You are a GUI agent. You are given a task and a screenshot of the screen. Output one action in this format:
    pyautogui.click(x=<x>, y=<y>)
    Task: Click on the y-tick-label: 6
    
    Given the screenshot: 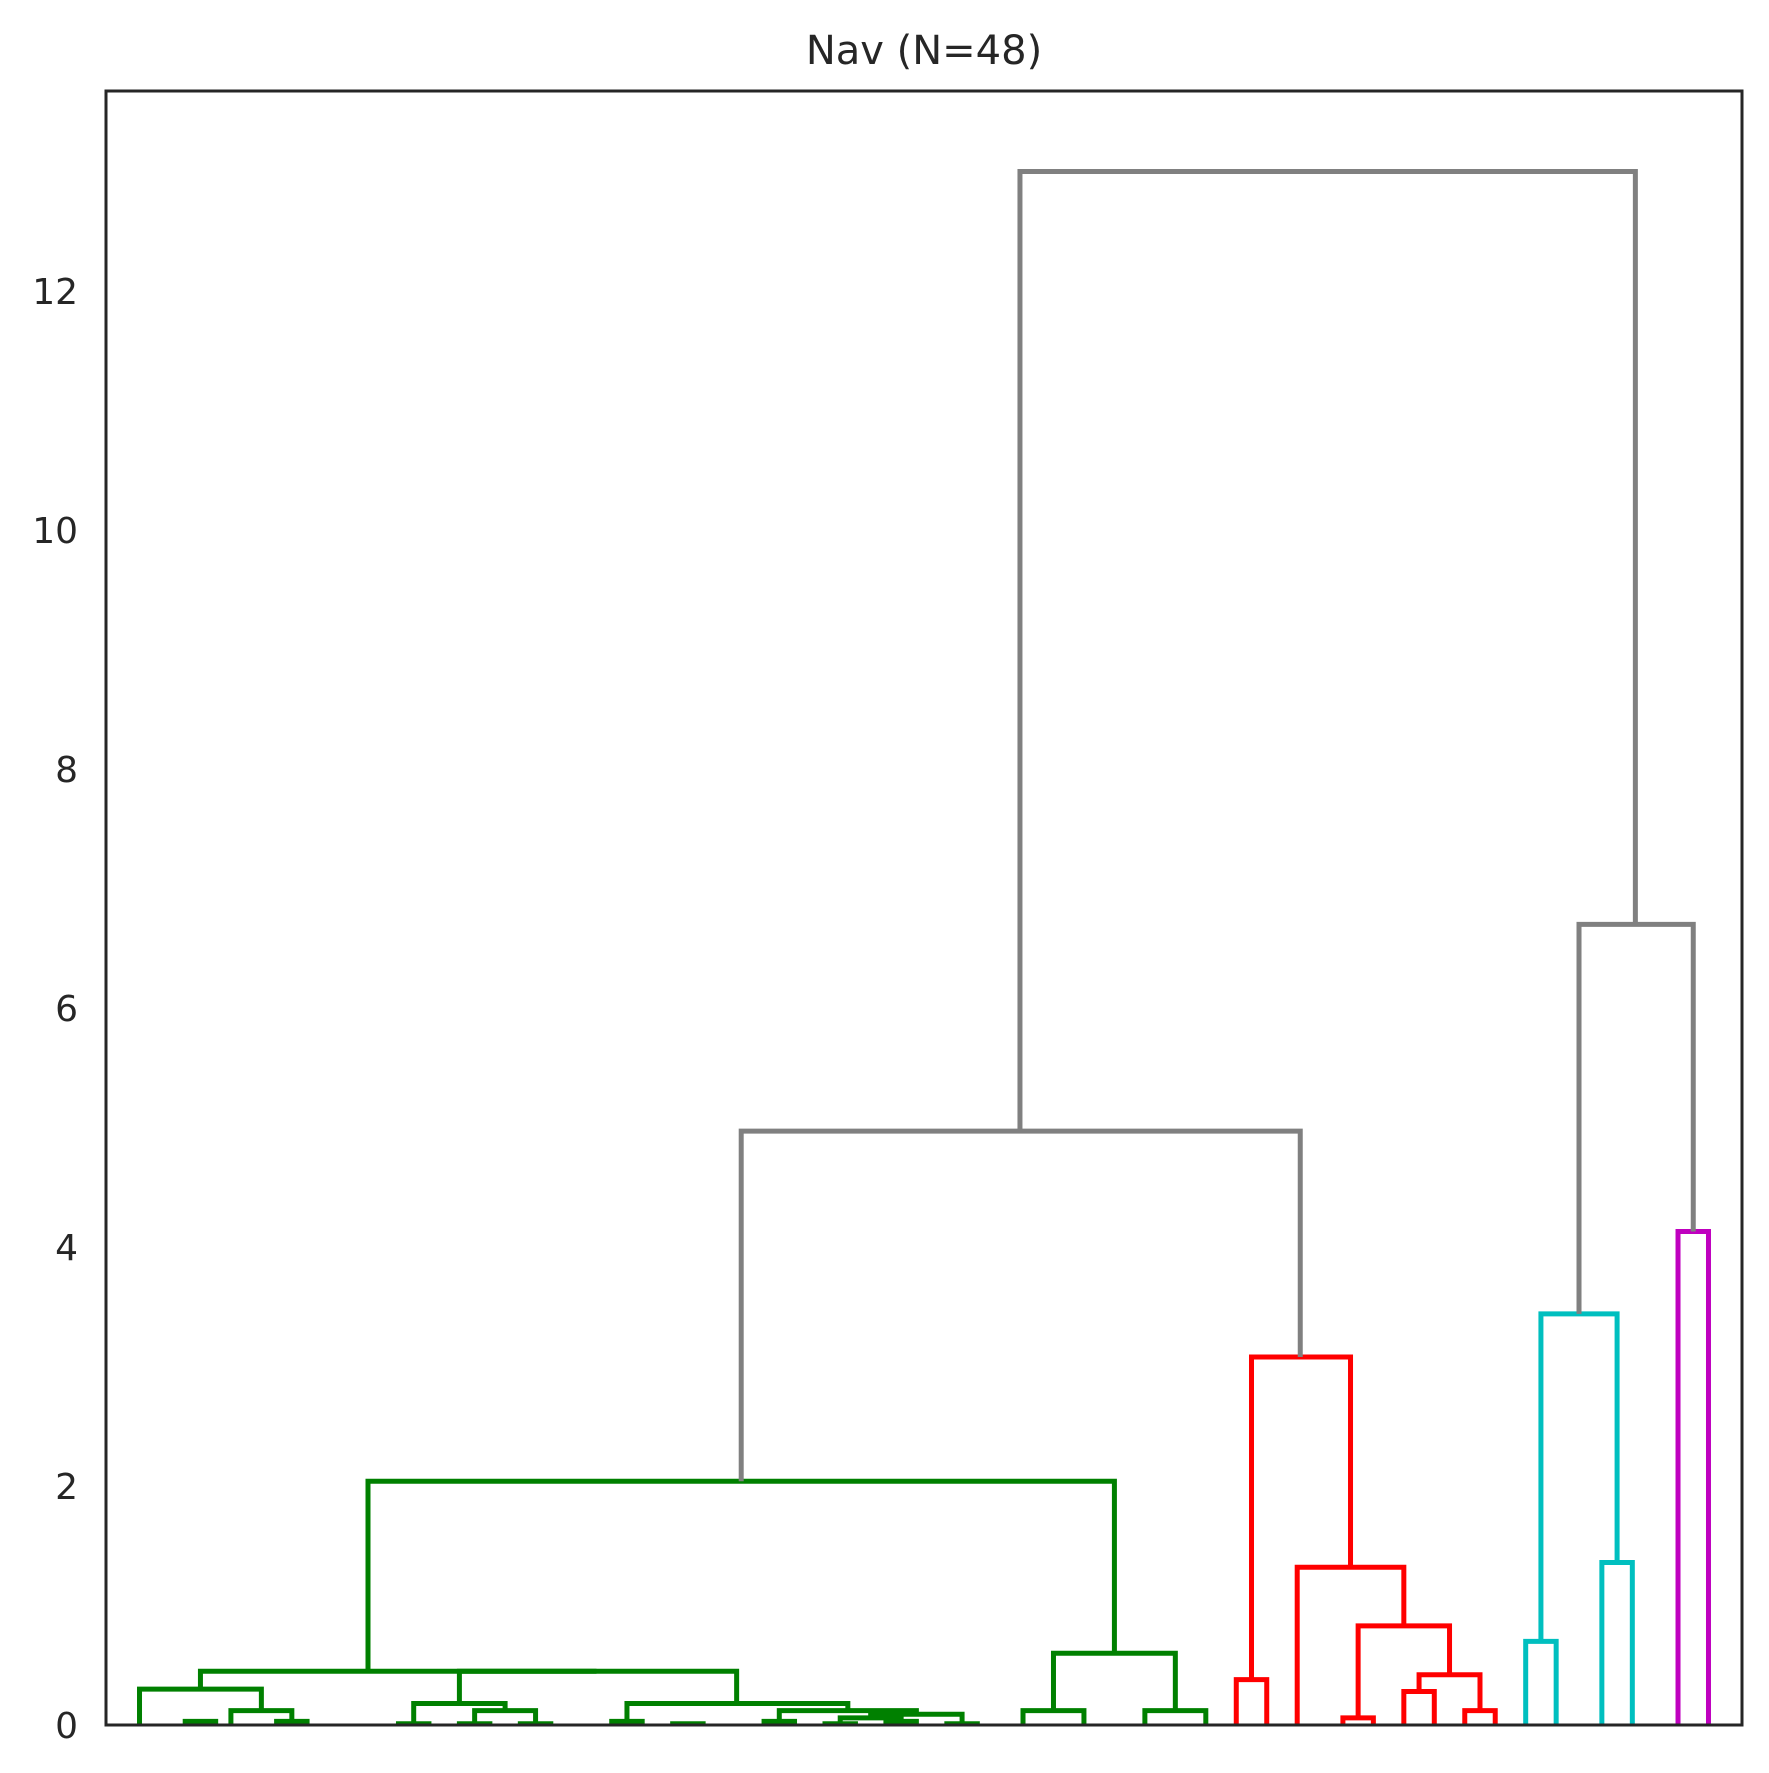 What is the action you would take?
    pyautogui.click(x=66, y=1009)
    